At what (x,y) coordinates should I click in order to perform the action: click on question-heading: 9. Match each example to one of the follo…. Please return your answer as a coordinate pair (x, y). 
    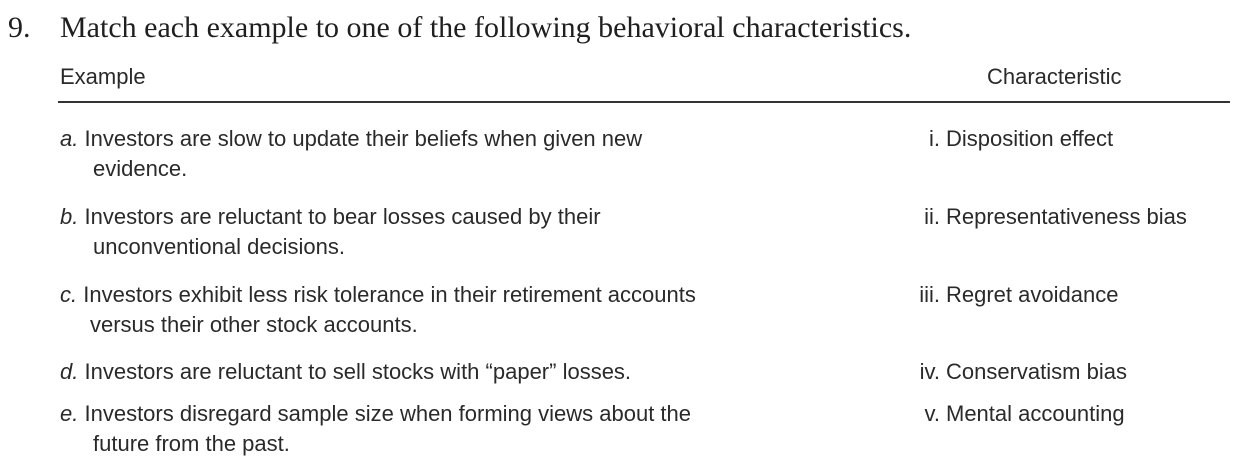
    Looking at the image, I should click on (459, 28).